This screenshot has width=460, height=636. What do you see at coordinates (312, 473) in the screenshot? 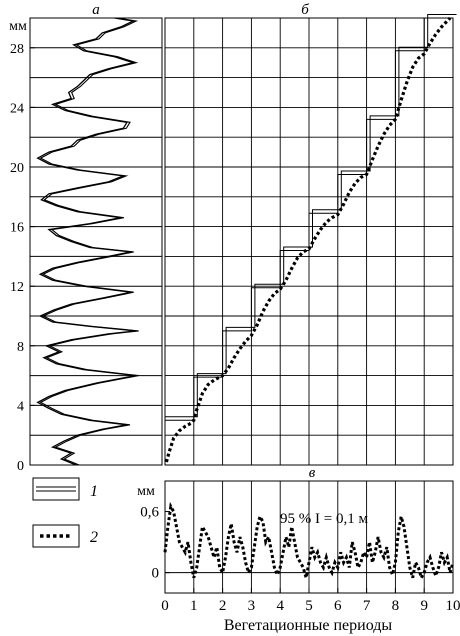
I see `panel-c-label: в` at bounding box center [312, 473].